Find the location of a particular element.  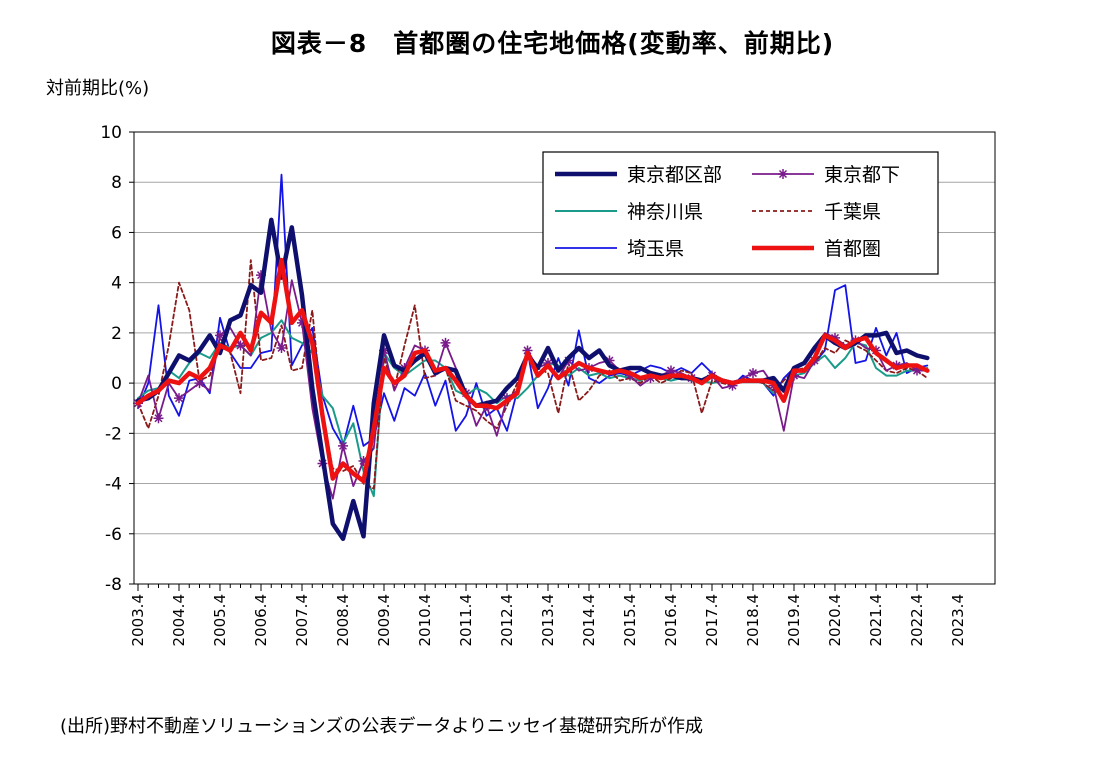

legend-item: 首都圏 is located at coordinates (816, 249).